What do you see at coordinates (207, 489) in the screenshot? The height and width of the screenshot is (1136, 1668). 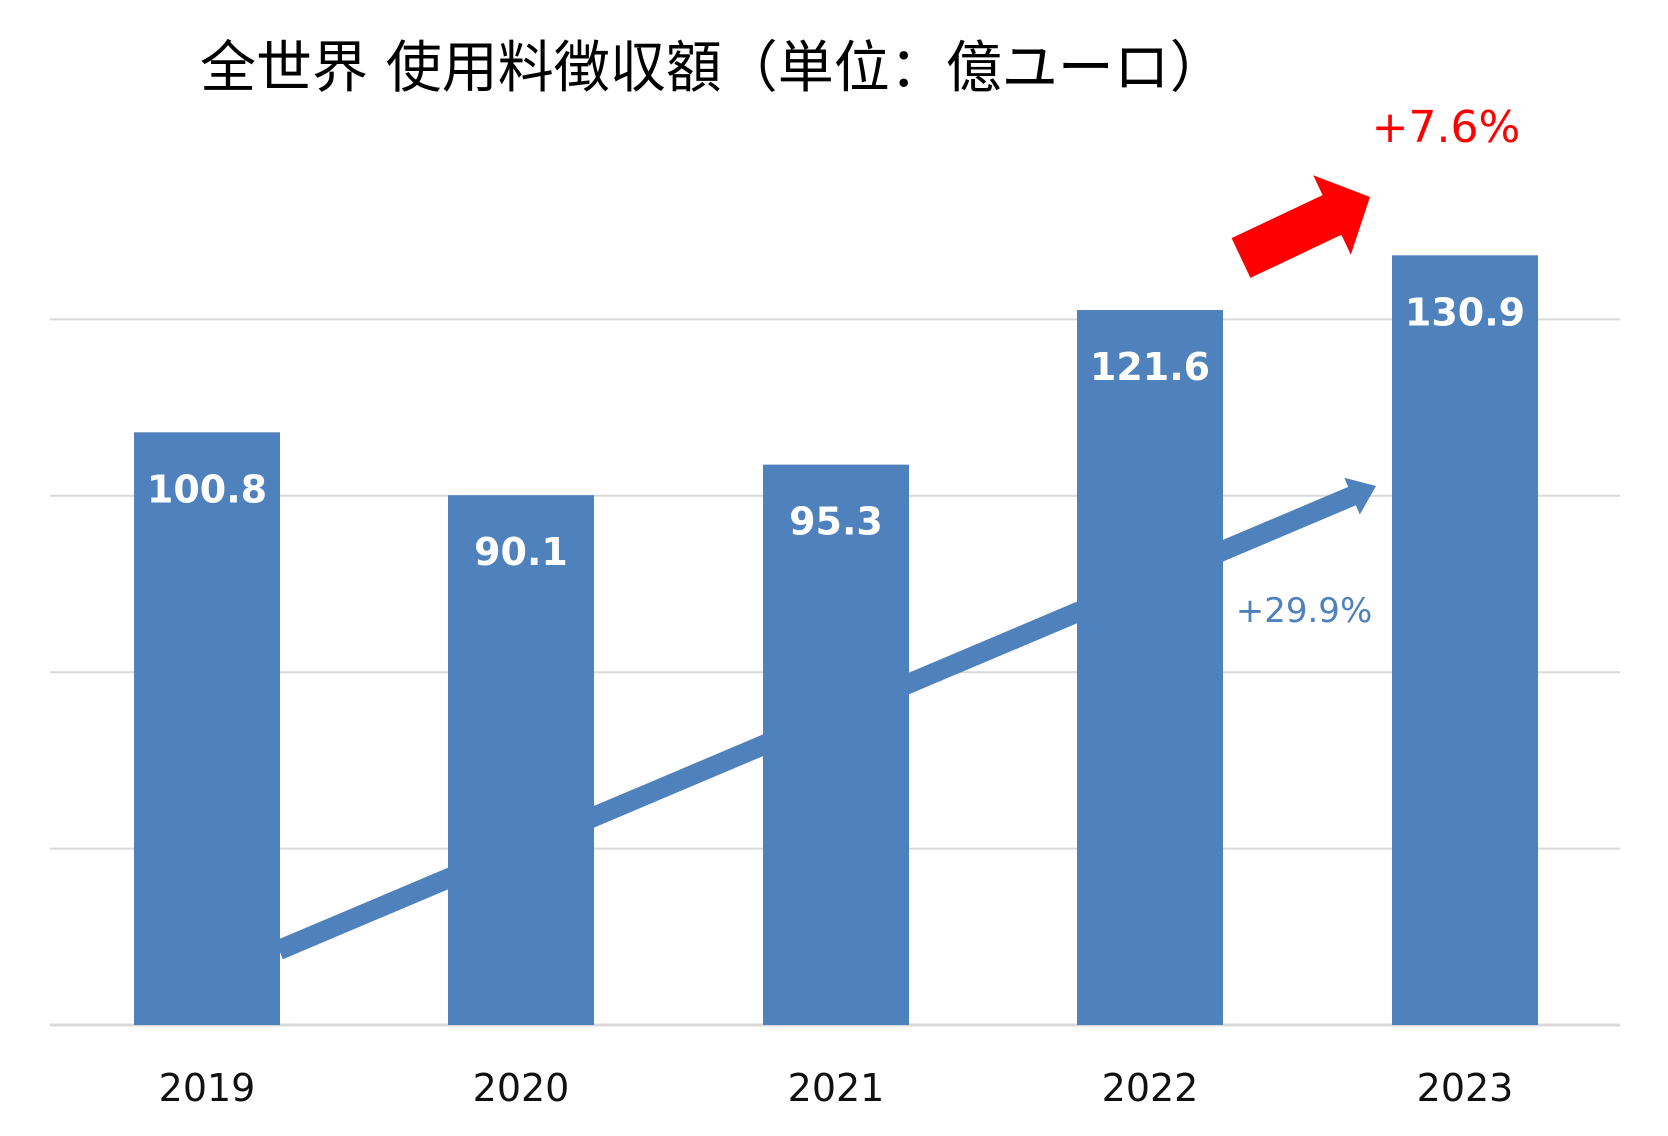 I see `value-label-2019: 100.8` at bounding box center [207, 489].